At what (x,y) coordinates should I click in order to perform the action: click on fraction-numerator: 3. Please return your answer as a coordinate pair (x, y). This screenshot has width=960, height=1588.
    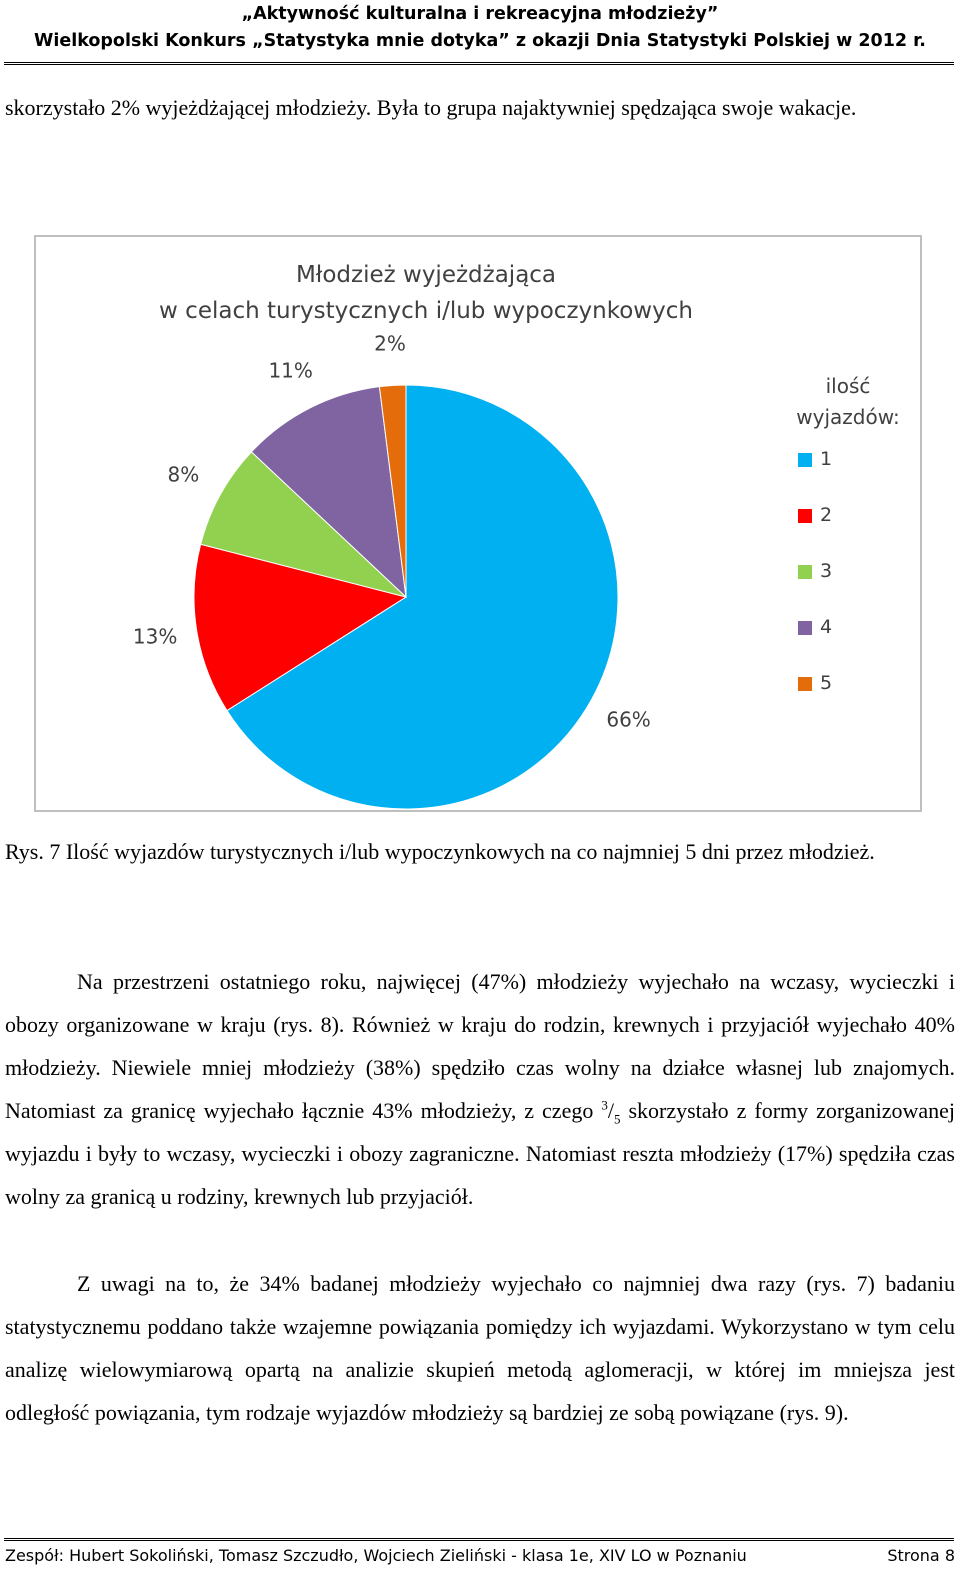
    Looking at the image, I should click on (604, 1105).